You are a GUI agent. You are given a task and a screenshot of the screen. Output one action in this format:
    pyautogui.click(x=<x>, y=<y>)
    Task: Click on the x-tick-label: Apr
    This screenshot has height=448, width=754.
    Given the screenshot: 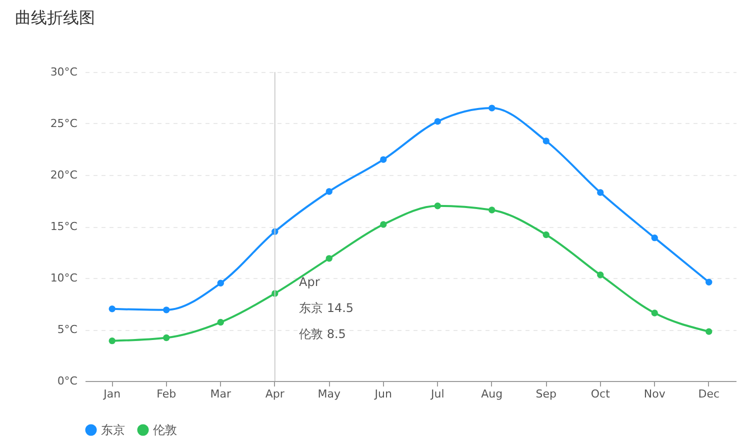 What is the action you would take?
    pyautogui.click(x=275, y=394)
    